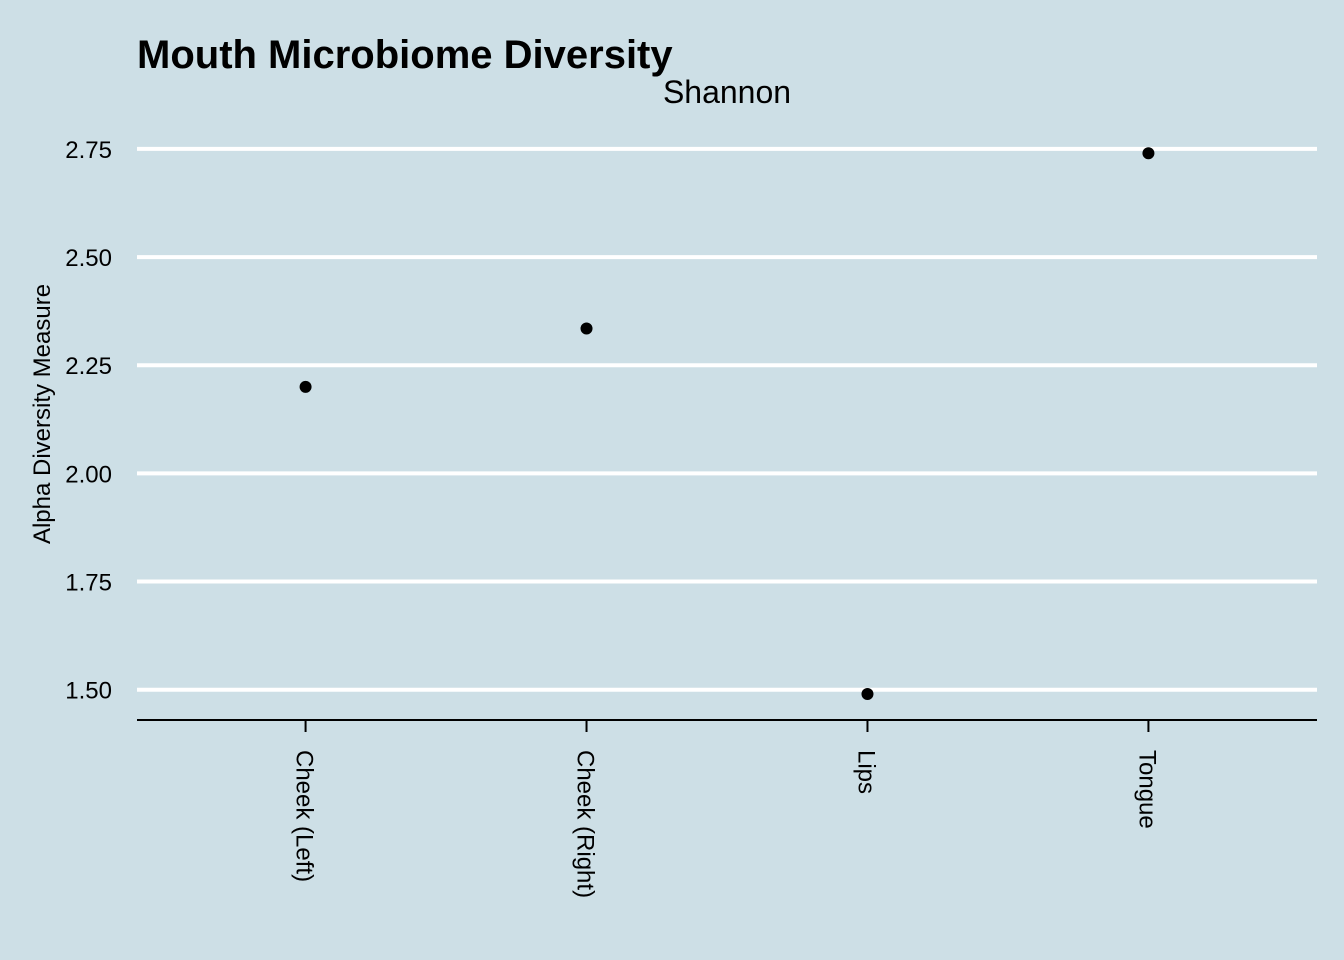  What do you see at coordinates (88, 150) in the screenshot?
I see `y-tick-label: 2.75` at bounding box center [88, 150].